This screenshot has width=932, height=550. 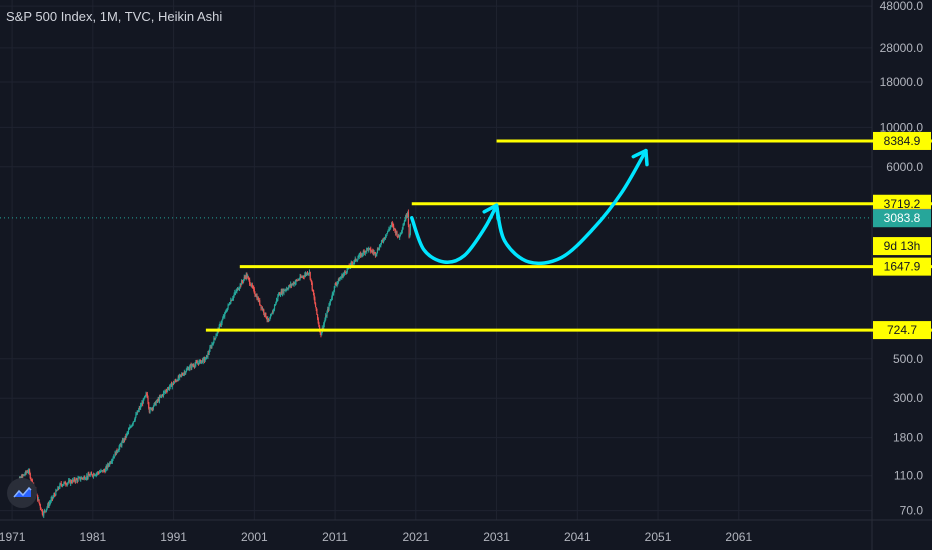 What do you see at coordinates (22, 493) in the screenshot?
I see `tradingview-logo-icon` at bounding box center [22, 493].